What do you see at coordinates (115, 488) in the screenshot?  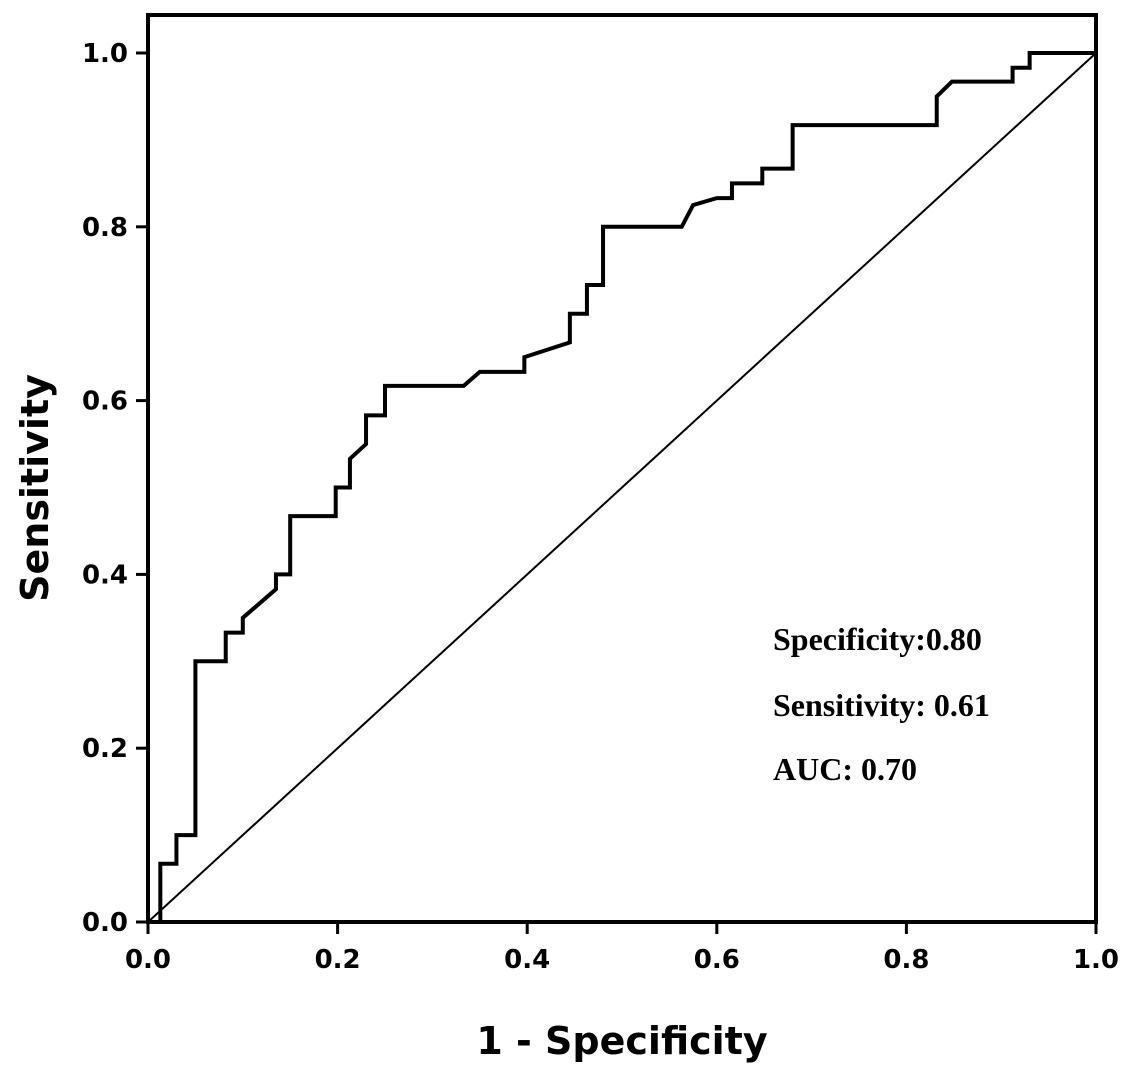 I see `y-axis: 0.0 0.2 0.4 0.6 0.8 1.0` at bounding box center [115, 488].